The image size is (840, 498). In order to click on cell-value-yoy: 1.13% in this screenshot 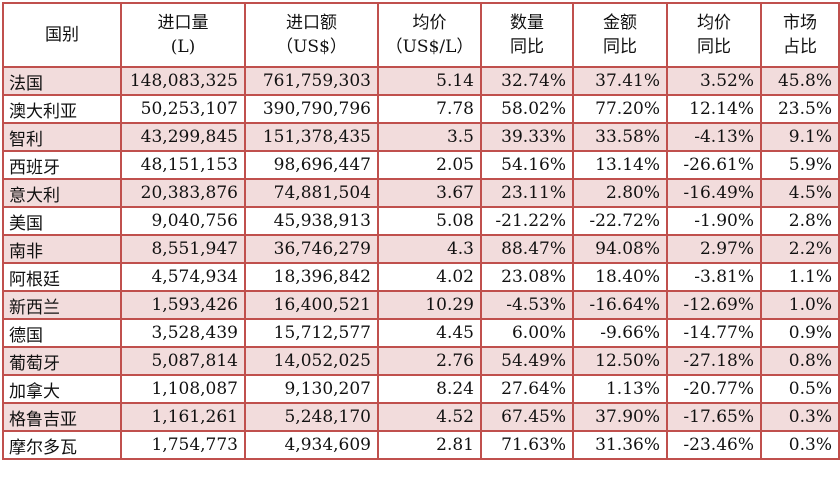, I will do `click(620, 389)`.